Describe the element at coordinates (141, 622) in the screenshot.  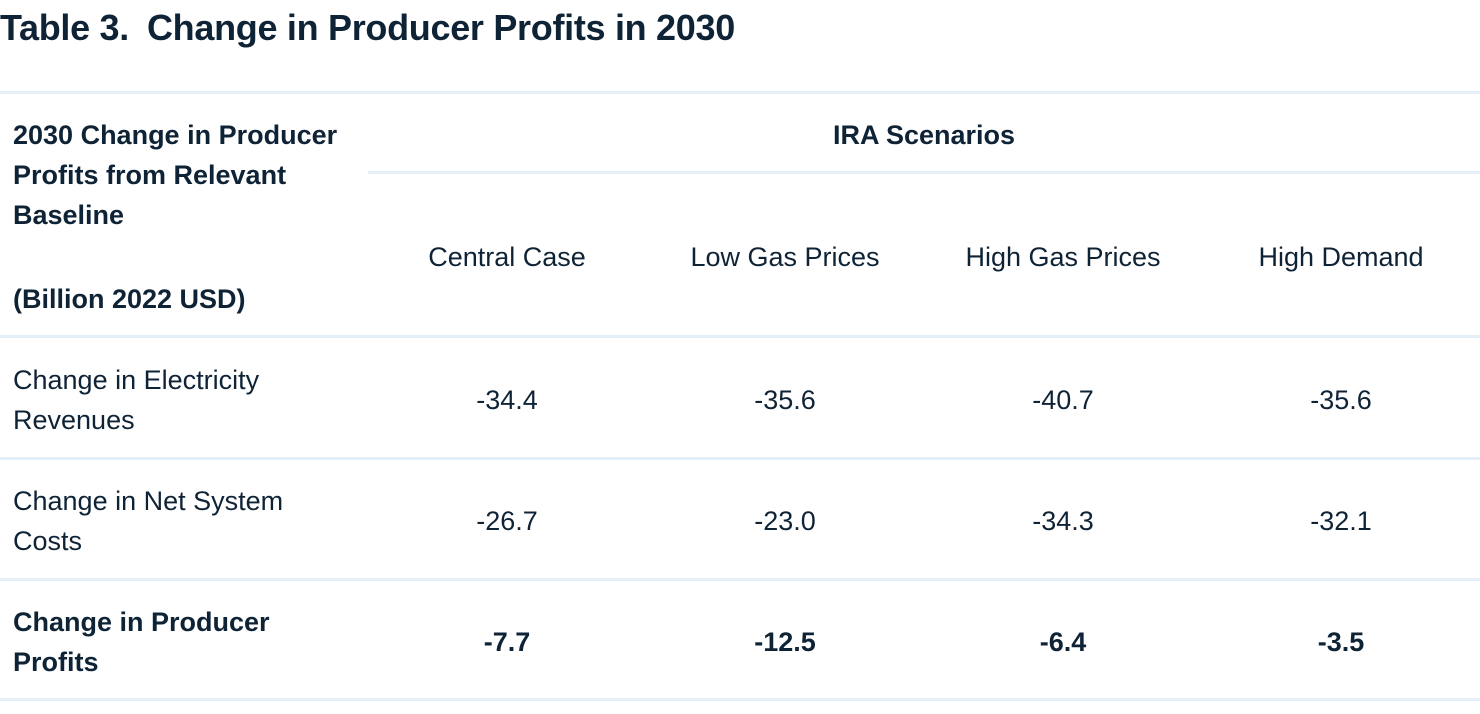
I see `row-label-line: Change in Producer` at that location.